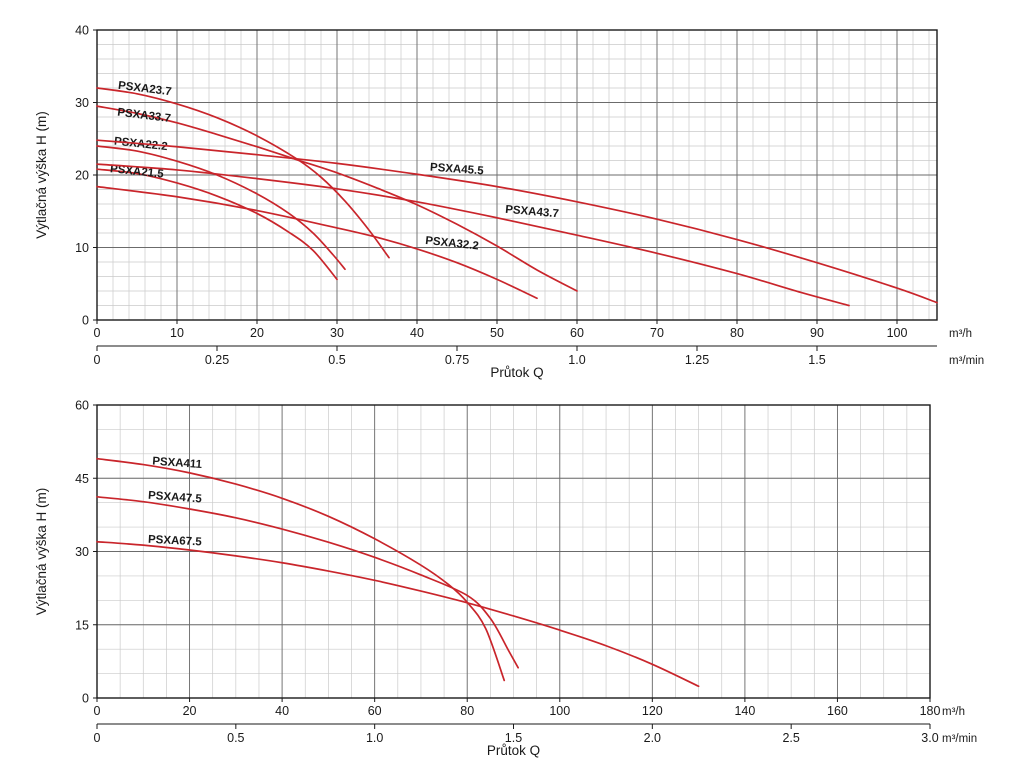  What do you see at coordinates (790, 738) in the screenshot?
I see `secondary-x-tick-label: 2.5` at bounding box center [790, 738].